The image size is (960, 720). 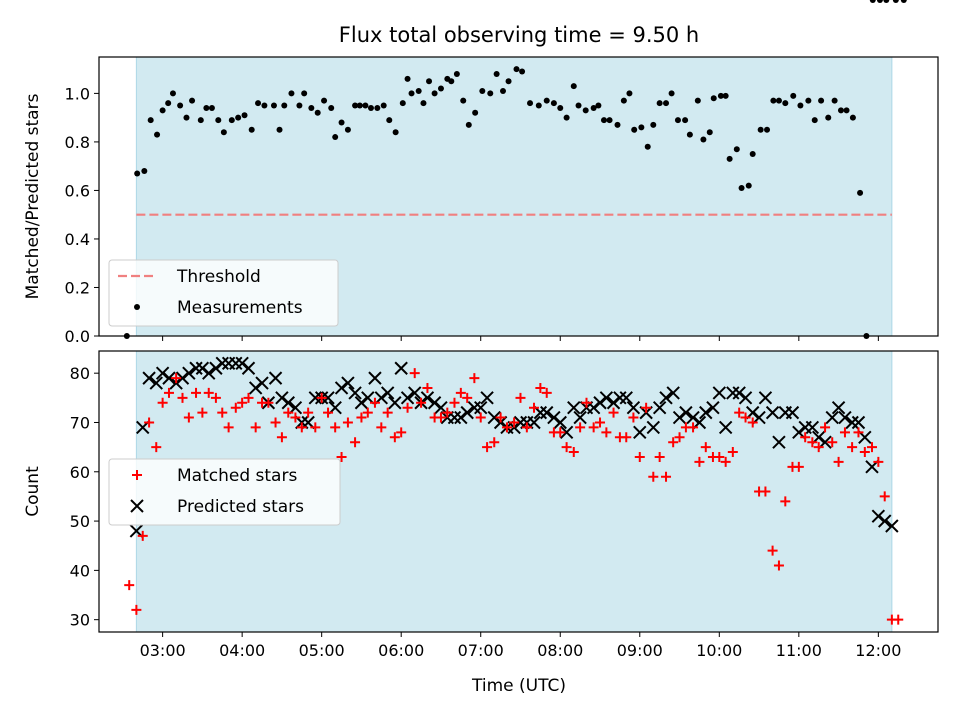 I want to click on legend-entry-label: Matched stars, so click(x=237, y=476).